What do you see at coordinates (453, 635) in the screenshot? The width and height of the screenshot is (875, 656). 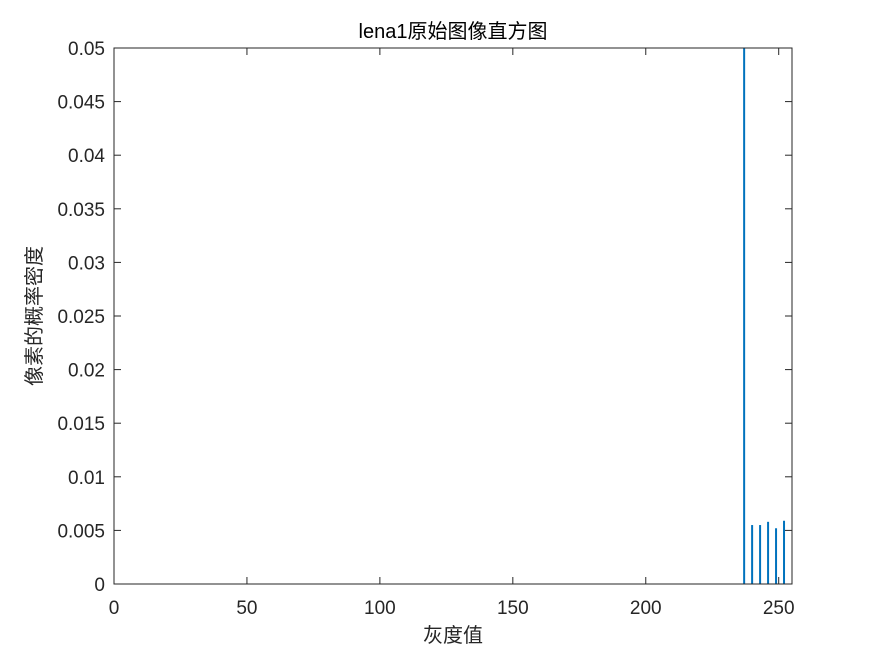 I see `x-axis-label: 灰度值` at bounding box center [453, 635].